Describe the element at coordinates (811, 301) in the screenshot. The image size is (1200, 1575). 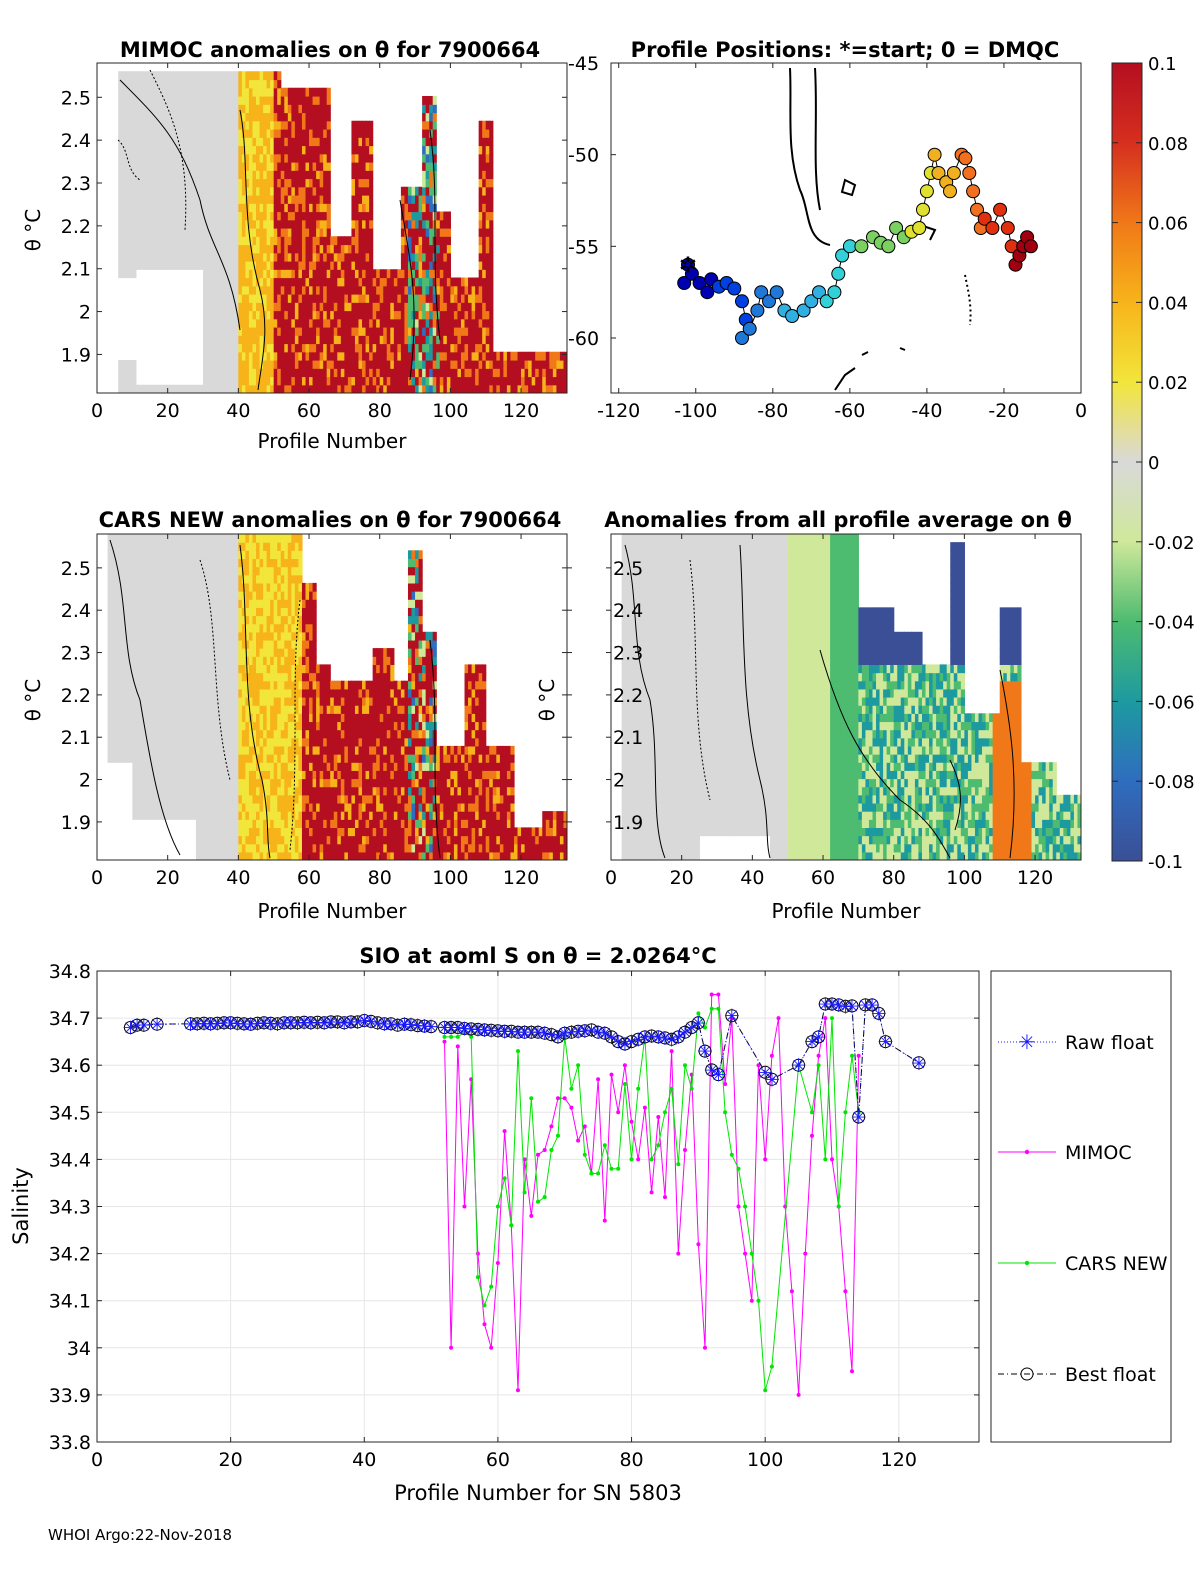
I see `profile-position-point` at that location.